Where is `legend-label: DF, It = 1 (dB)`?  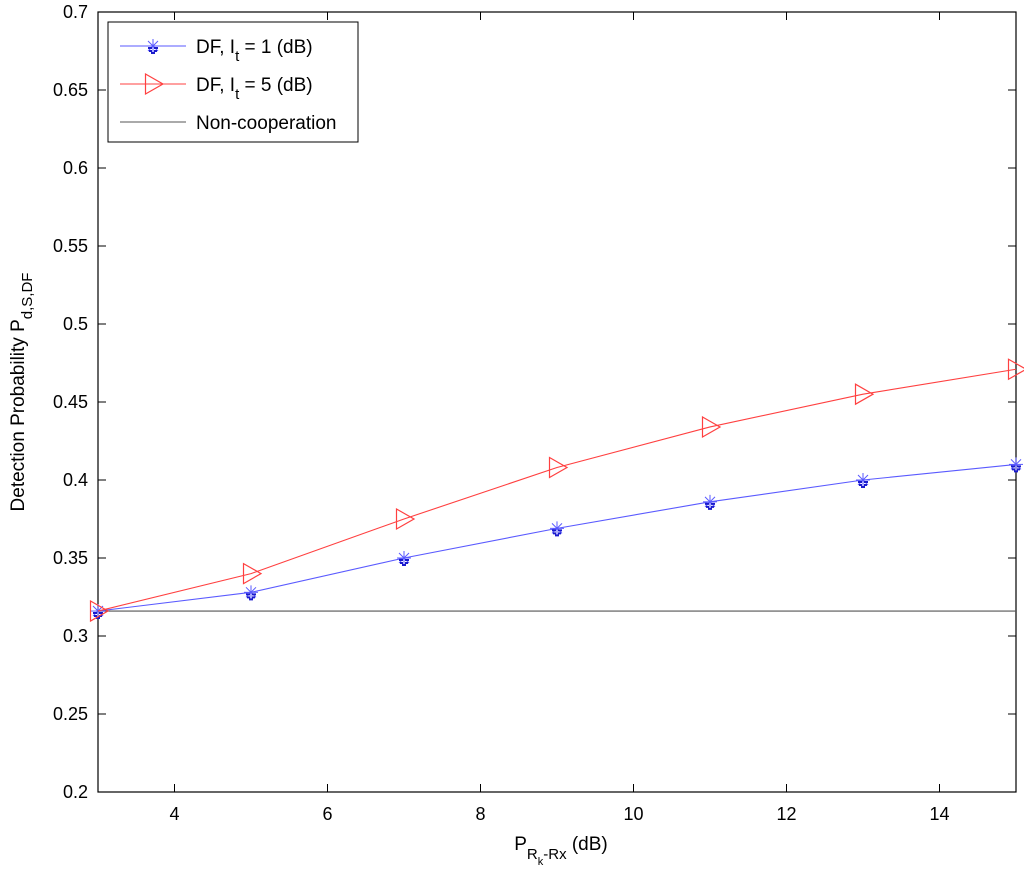
legend-label: DF, It = 1 (dB) is located at coordinates (254, 51).